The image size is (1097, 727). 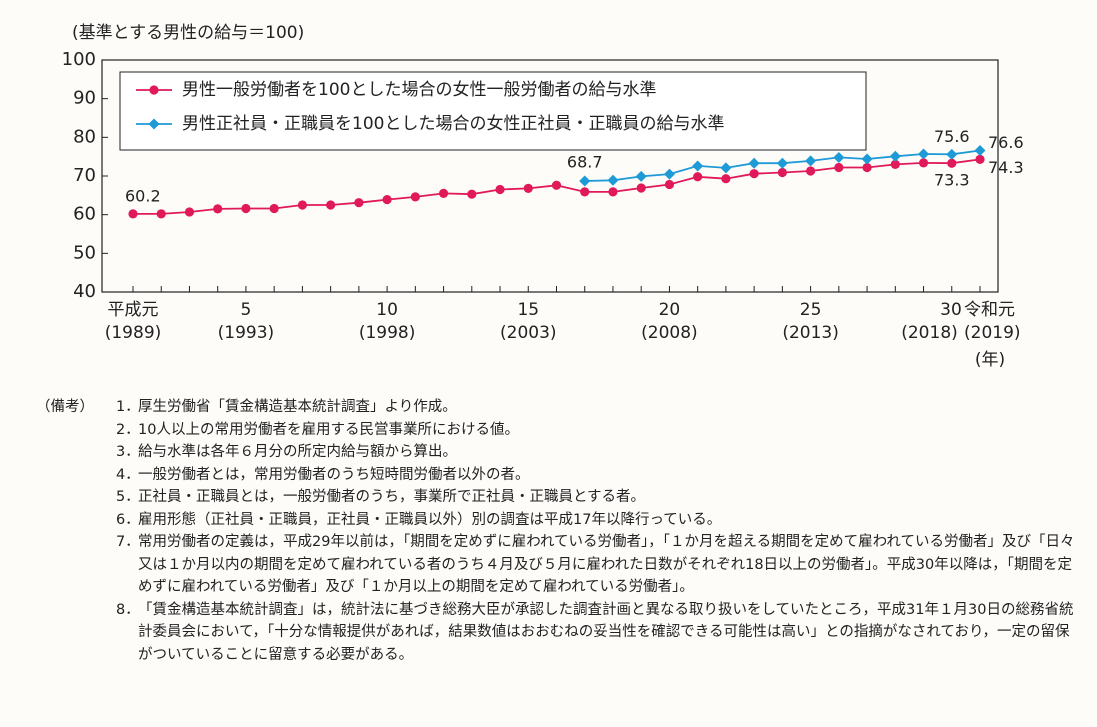 I want to click on y-tick-label: 90, so click(x=84, y=98).